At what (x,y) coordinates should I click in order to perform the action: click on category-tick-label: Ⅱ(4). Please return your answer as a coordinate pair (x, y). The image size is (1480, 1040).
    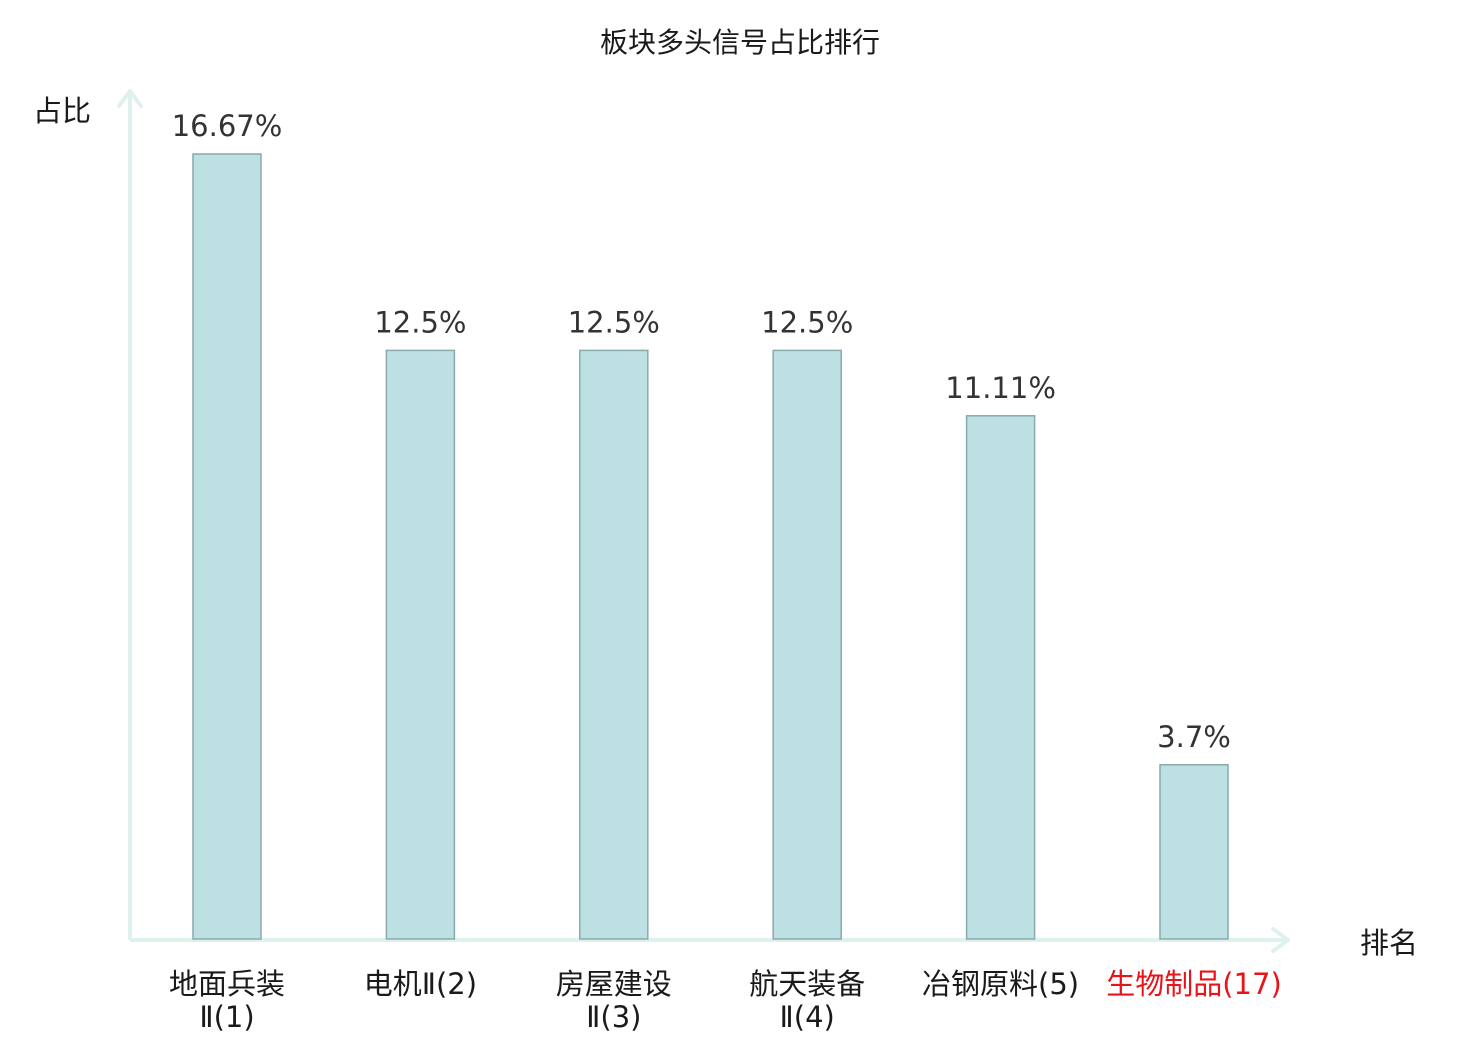
    Looking at the image, I should click on (807, 1017).